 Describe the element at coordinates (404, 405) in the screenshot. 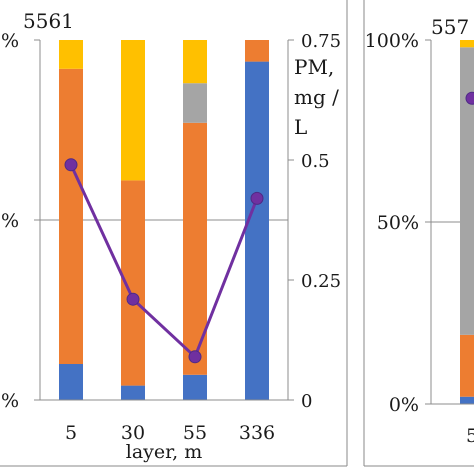

I see `right-panel-y-tick-label: 0%` at that location.